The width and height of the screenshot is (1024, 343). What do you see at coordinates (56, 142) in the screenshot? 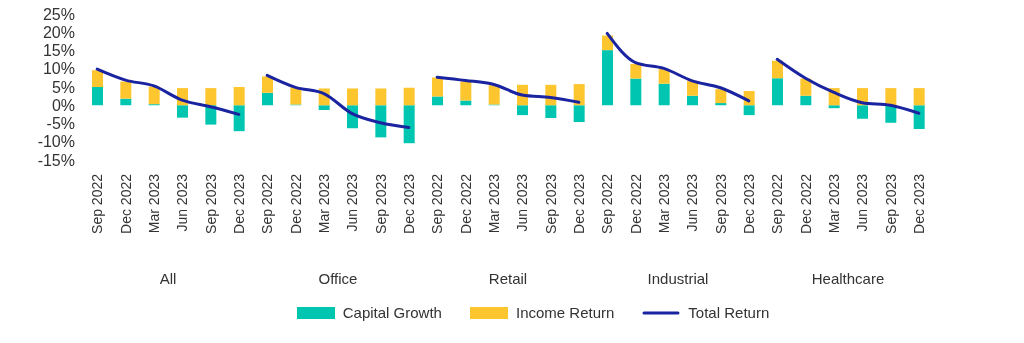
I see `y-tick-label: -10%` at bounding box center [56, 142].